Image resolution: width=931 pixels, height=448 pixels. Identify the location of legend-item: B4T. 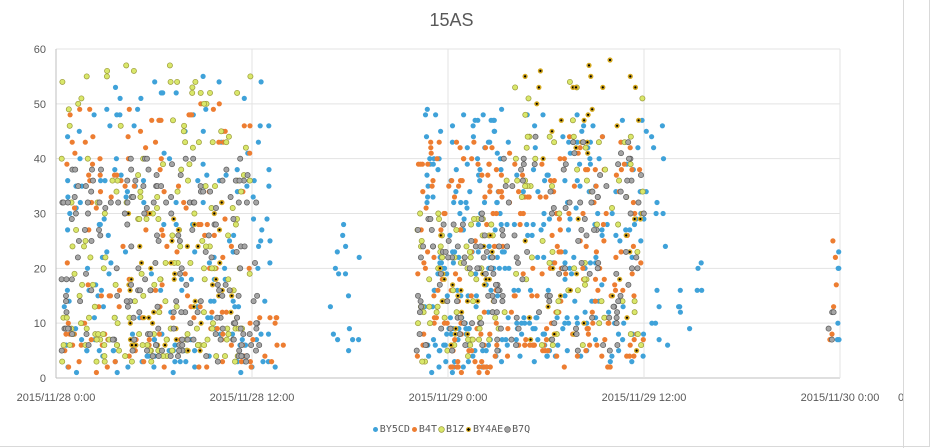
(424, 429).